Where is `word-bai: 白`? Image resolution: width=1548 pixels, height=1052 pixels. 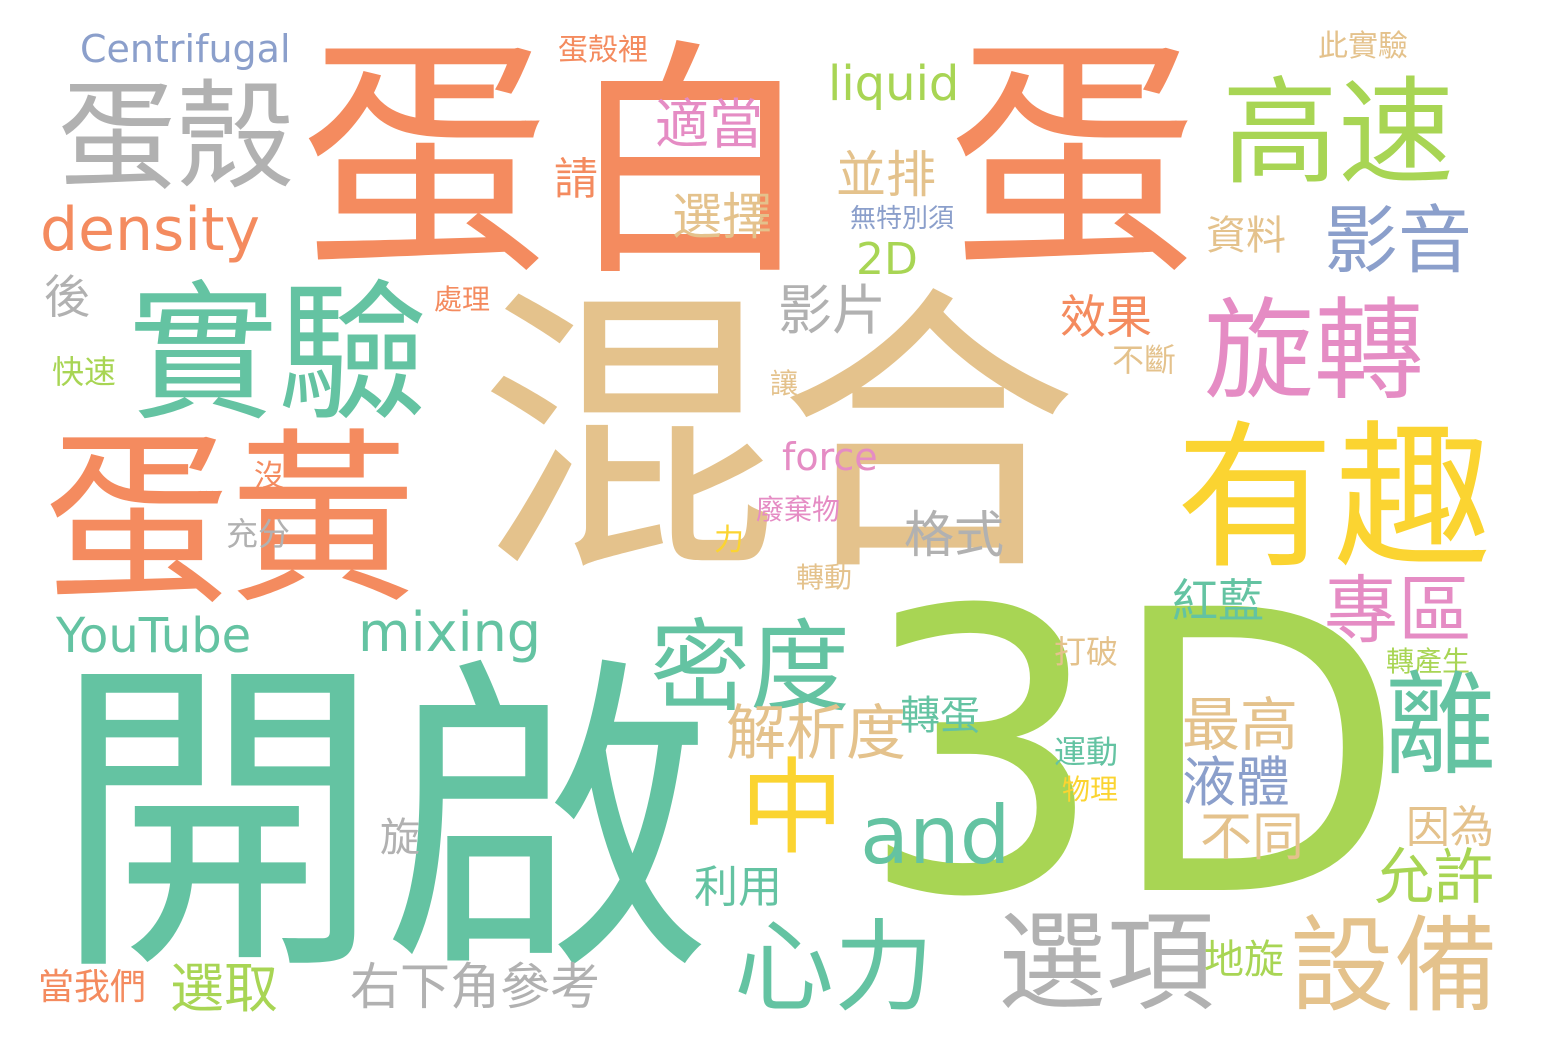 word-bai: 白 is located at coordinates (690, 164).